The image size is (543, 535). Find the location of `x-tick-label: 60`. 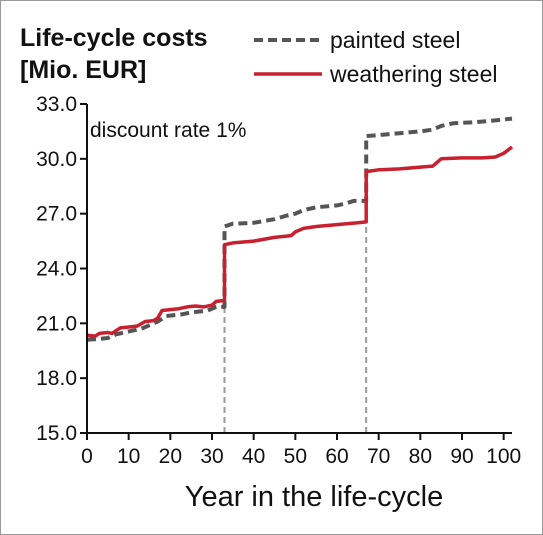

x-tick-label: 60 is located at coordinates (336, 456).